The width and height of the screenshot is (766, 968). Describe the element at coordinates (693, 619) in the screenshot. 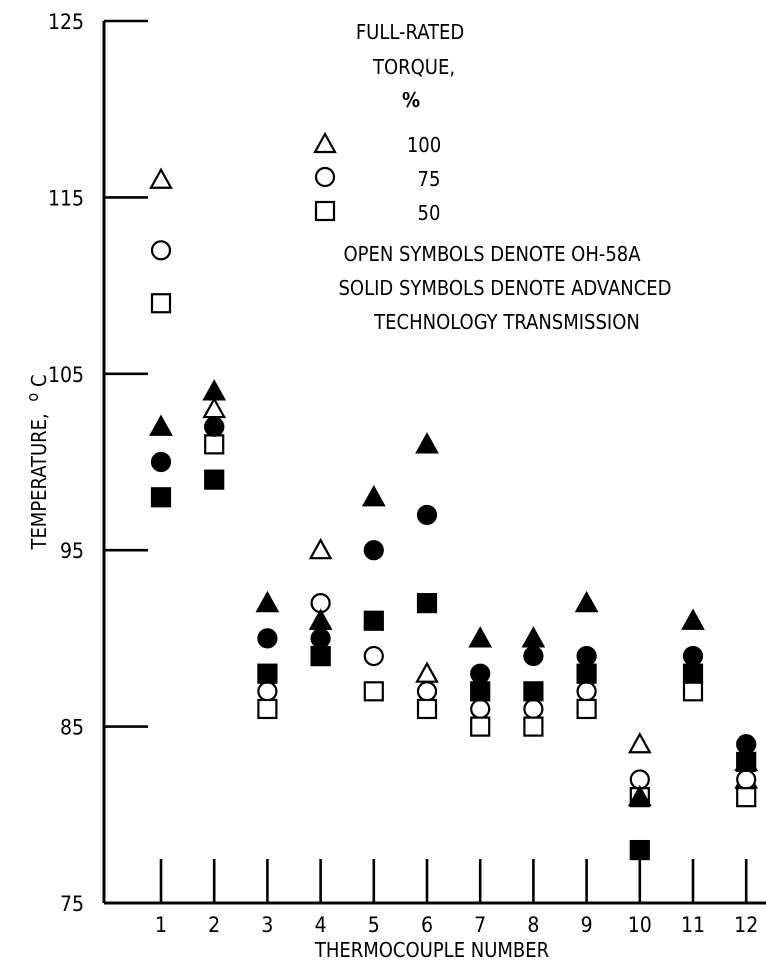

I see `point-triangle-solid-tc11` at that location.